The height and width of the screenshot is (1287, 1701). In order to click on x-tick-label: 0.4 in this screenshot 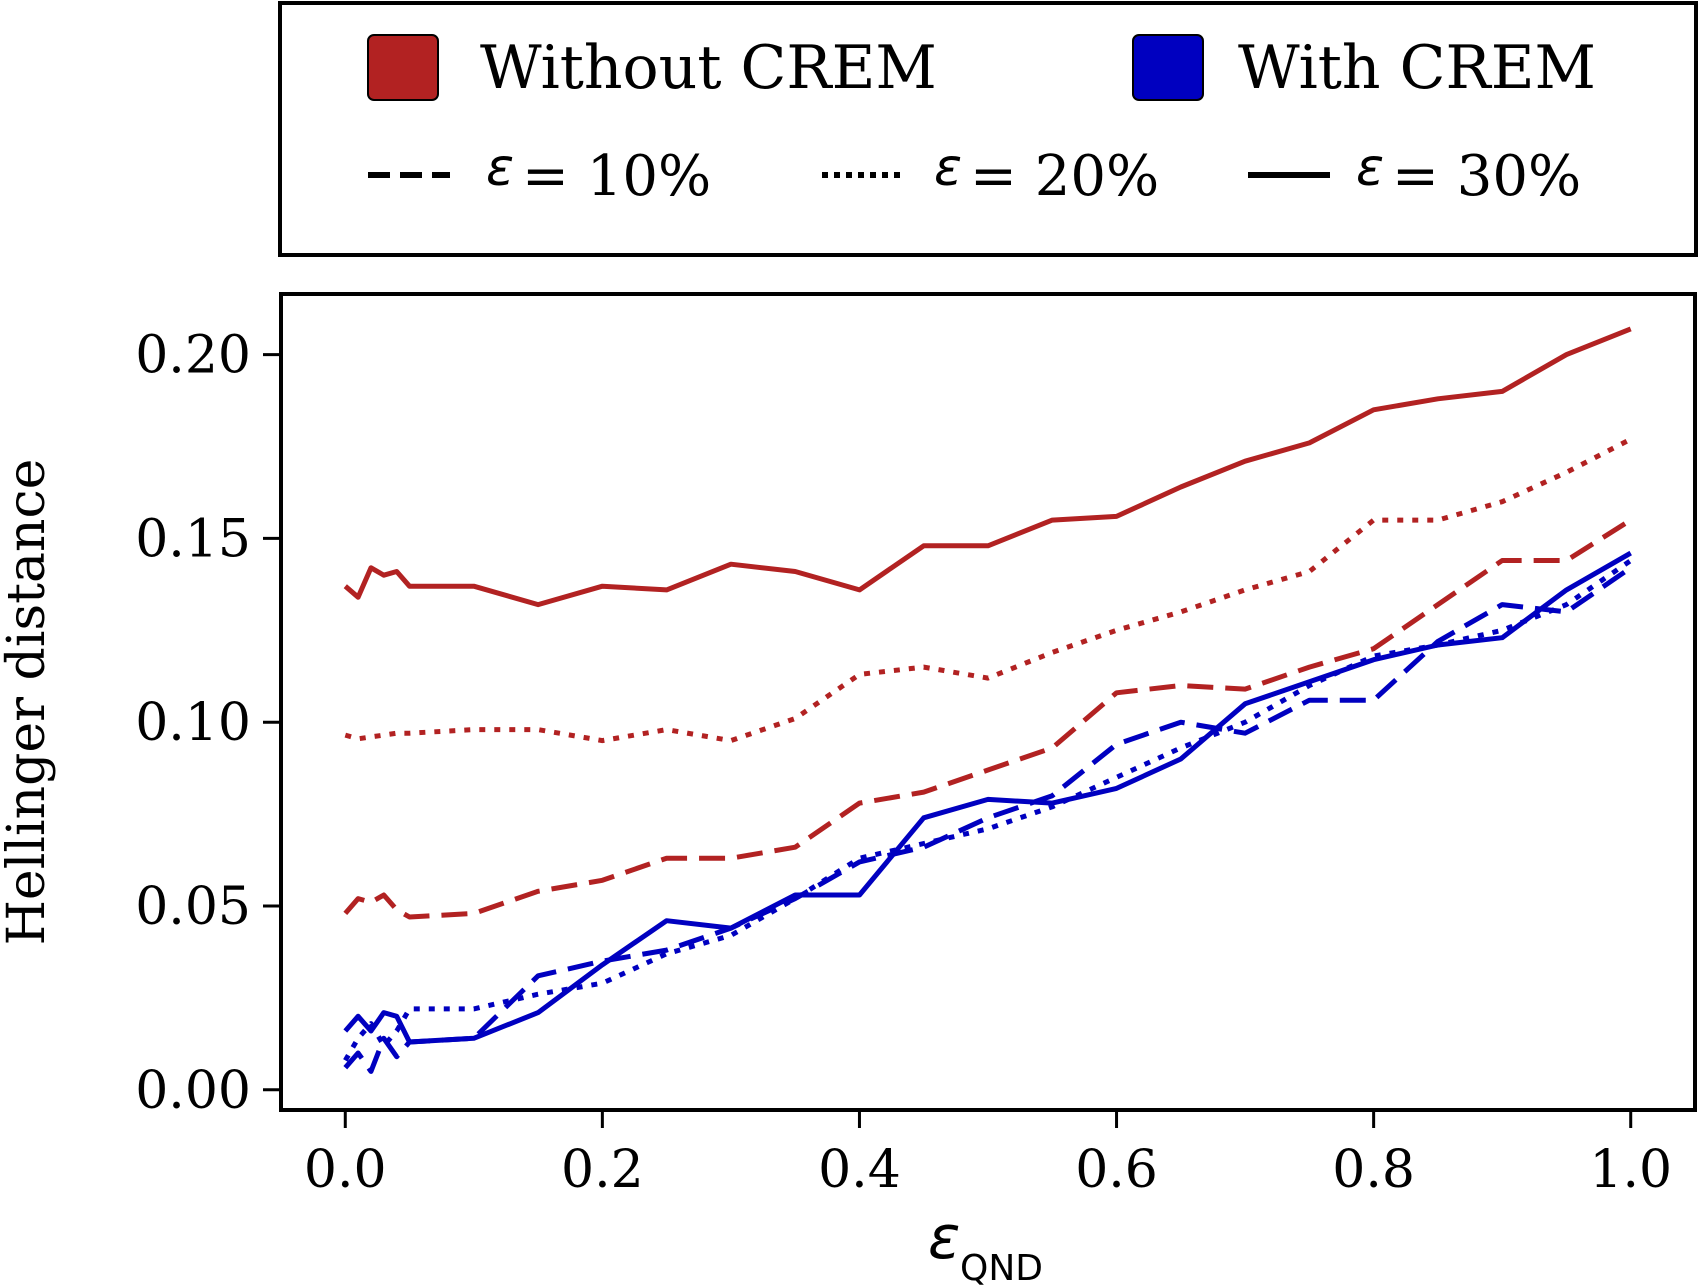, I will do `click(859, 1170)`.